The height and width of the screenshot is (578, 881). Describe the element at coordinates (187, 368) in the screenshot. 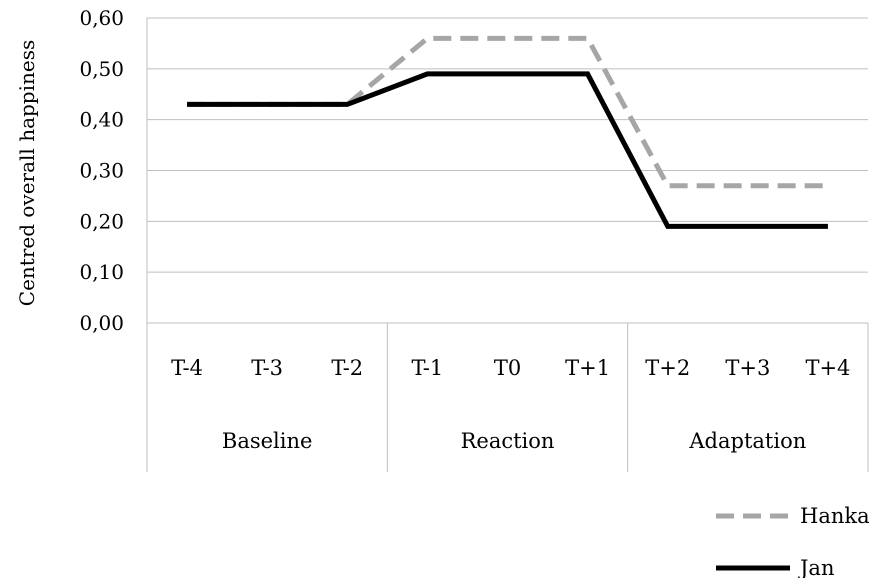

I see `x-tick-label: T-4` at that location.